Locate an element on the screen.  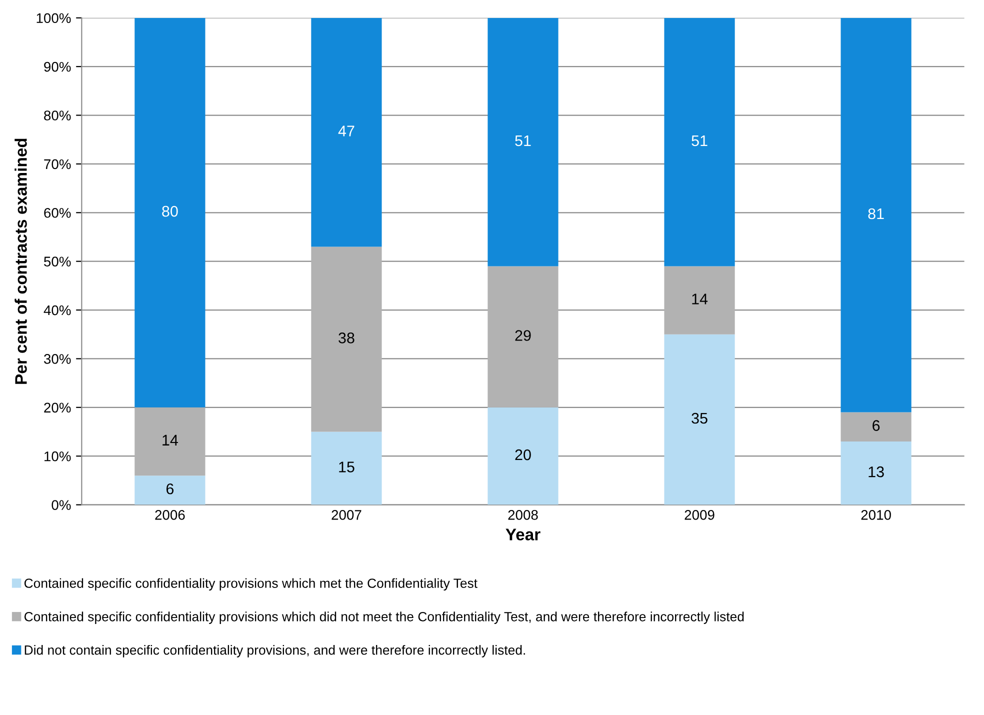
data-label: 29 is located at coordinates (523, 335).